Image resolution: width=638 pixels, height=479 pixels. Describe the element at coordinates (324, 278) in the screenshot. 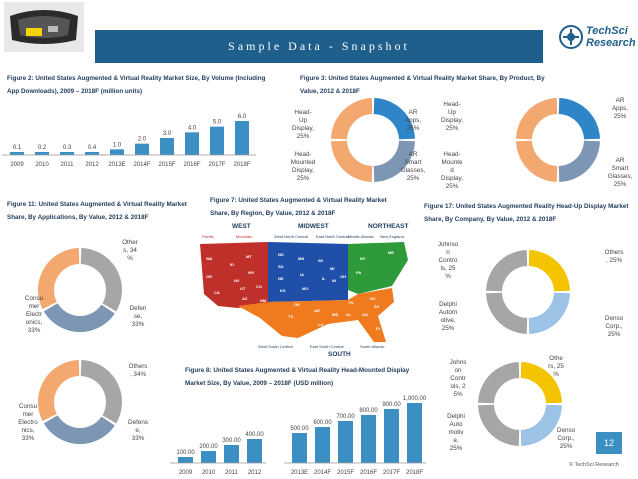

I see `svg-text: IL` at that location.